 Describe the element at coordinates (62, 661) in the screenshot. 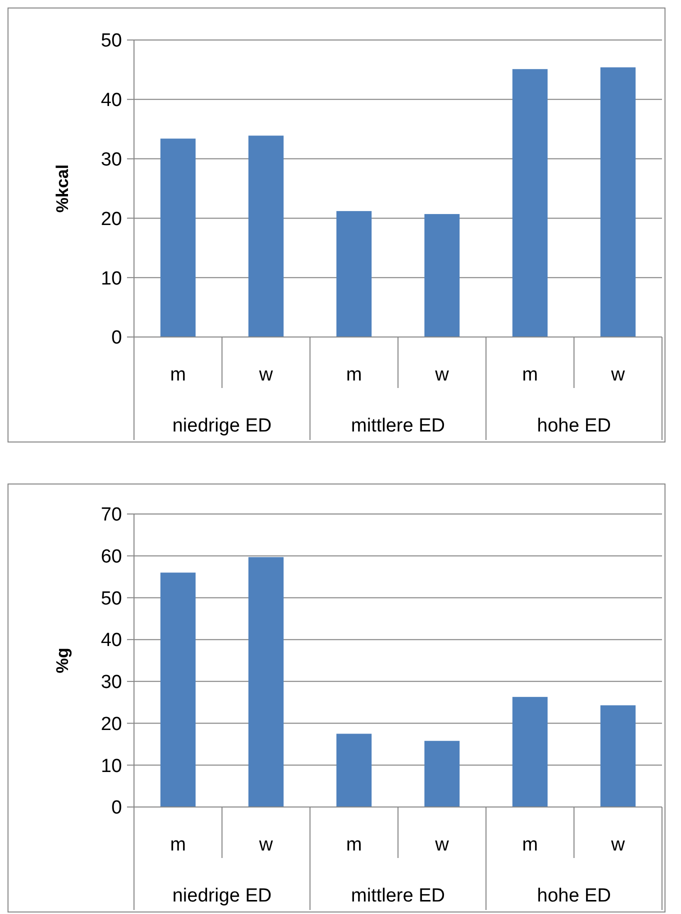

I see `y-axis-title: %g` at that location.